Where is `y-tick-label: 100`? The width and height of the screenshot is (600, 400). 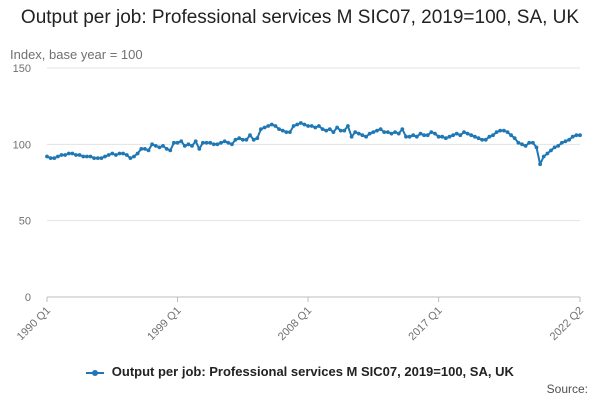 y-tick-label: 100 is located at coordinates (22, 145).